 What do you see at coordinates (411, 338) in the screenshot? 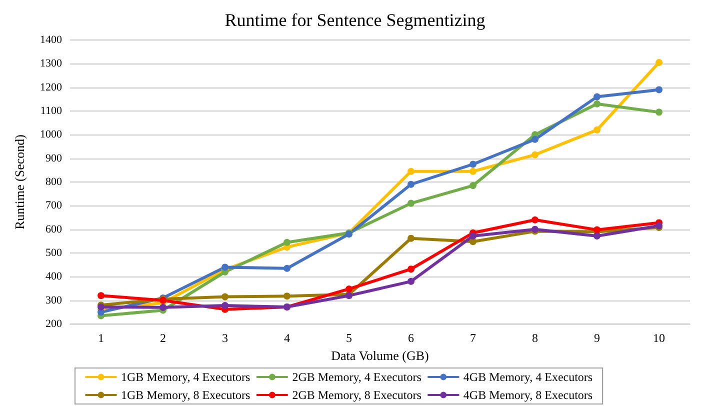
I see `x-tick-label: 6` at bounding box center [411, 338].